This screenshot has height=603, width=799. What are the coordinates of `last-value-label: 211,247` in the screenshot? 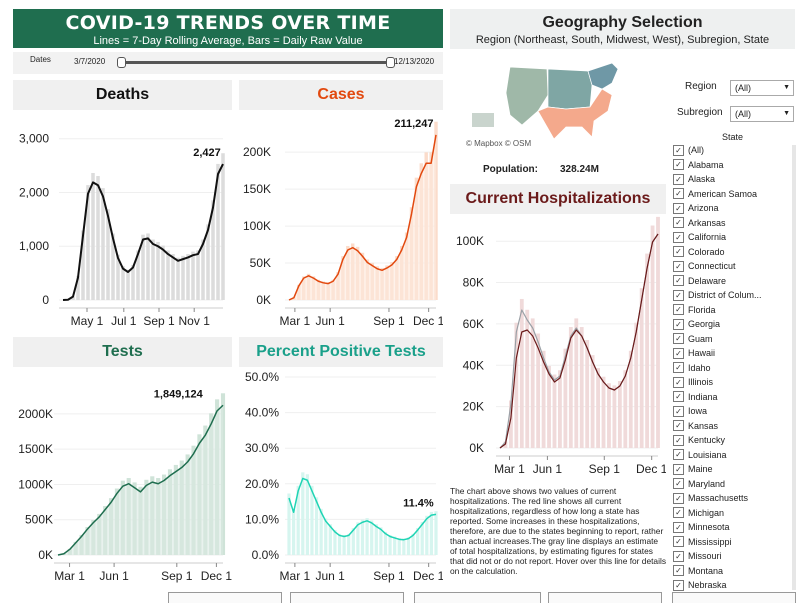 It's located at (413, 124).